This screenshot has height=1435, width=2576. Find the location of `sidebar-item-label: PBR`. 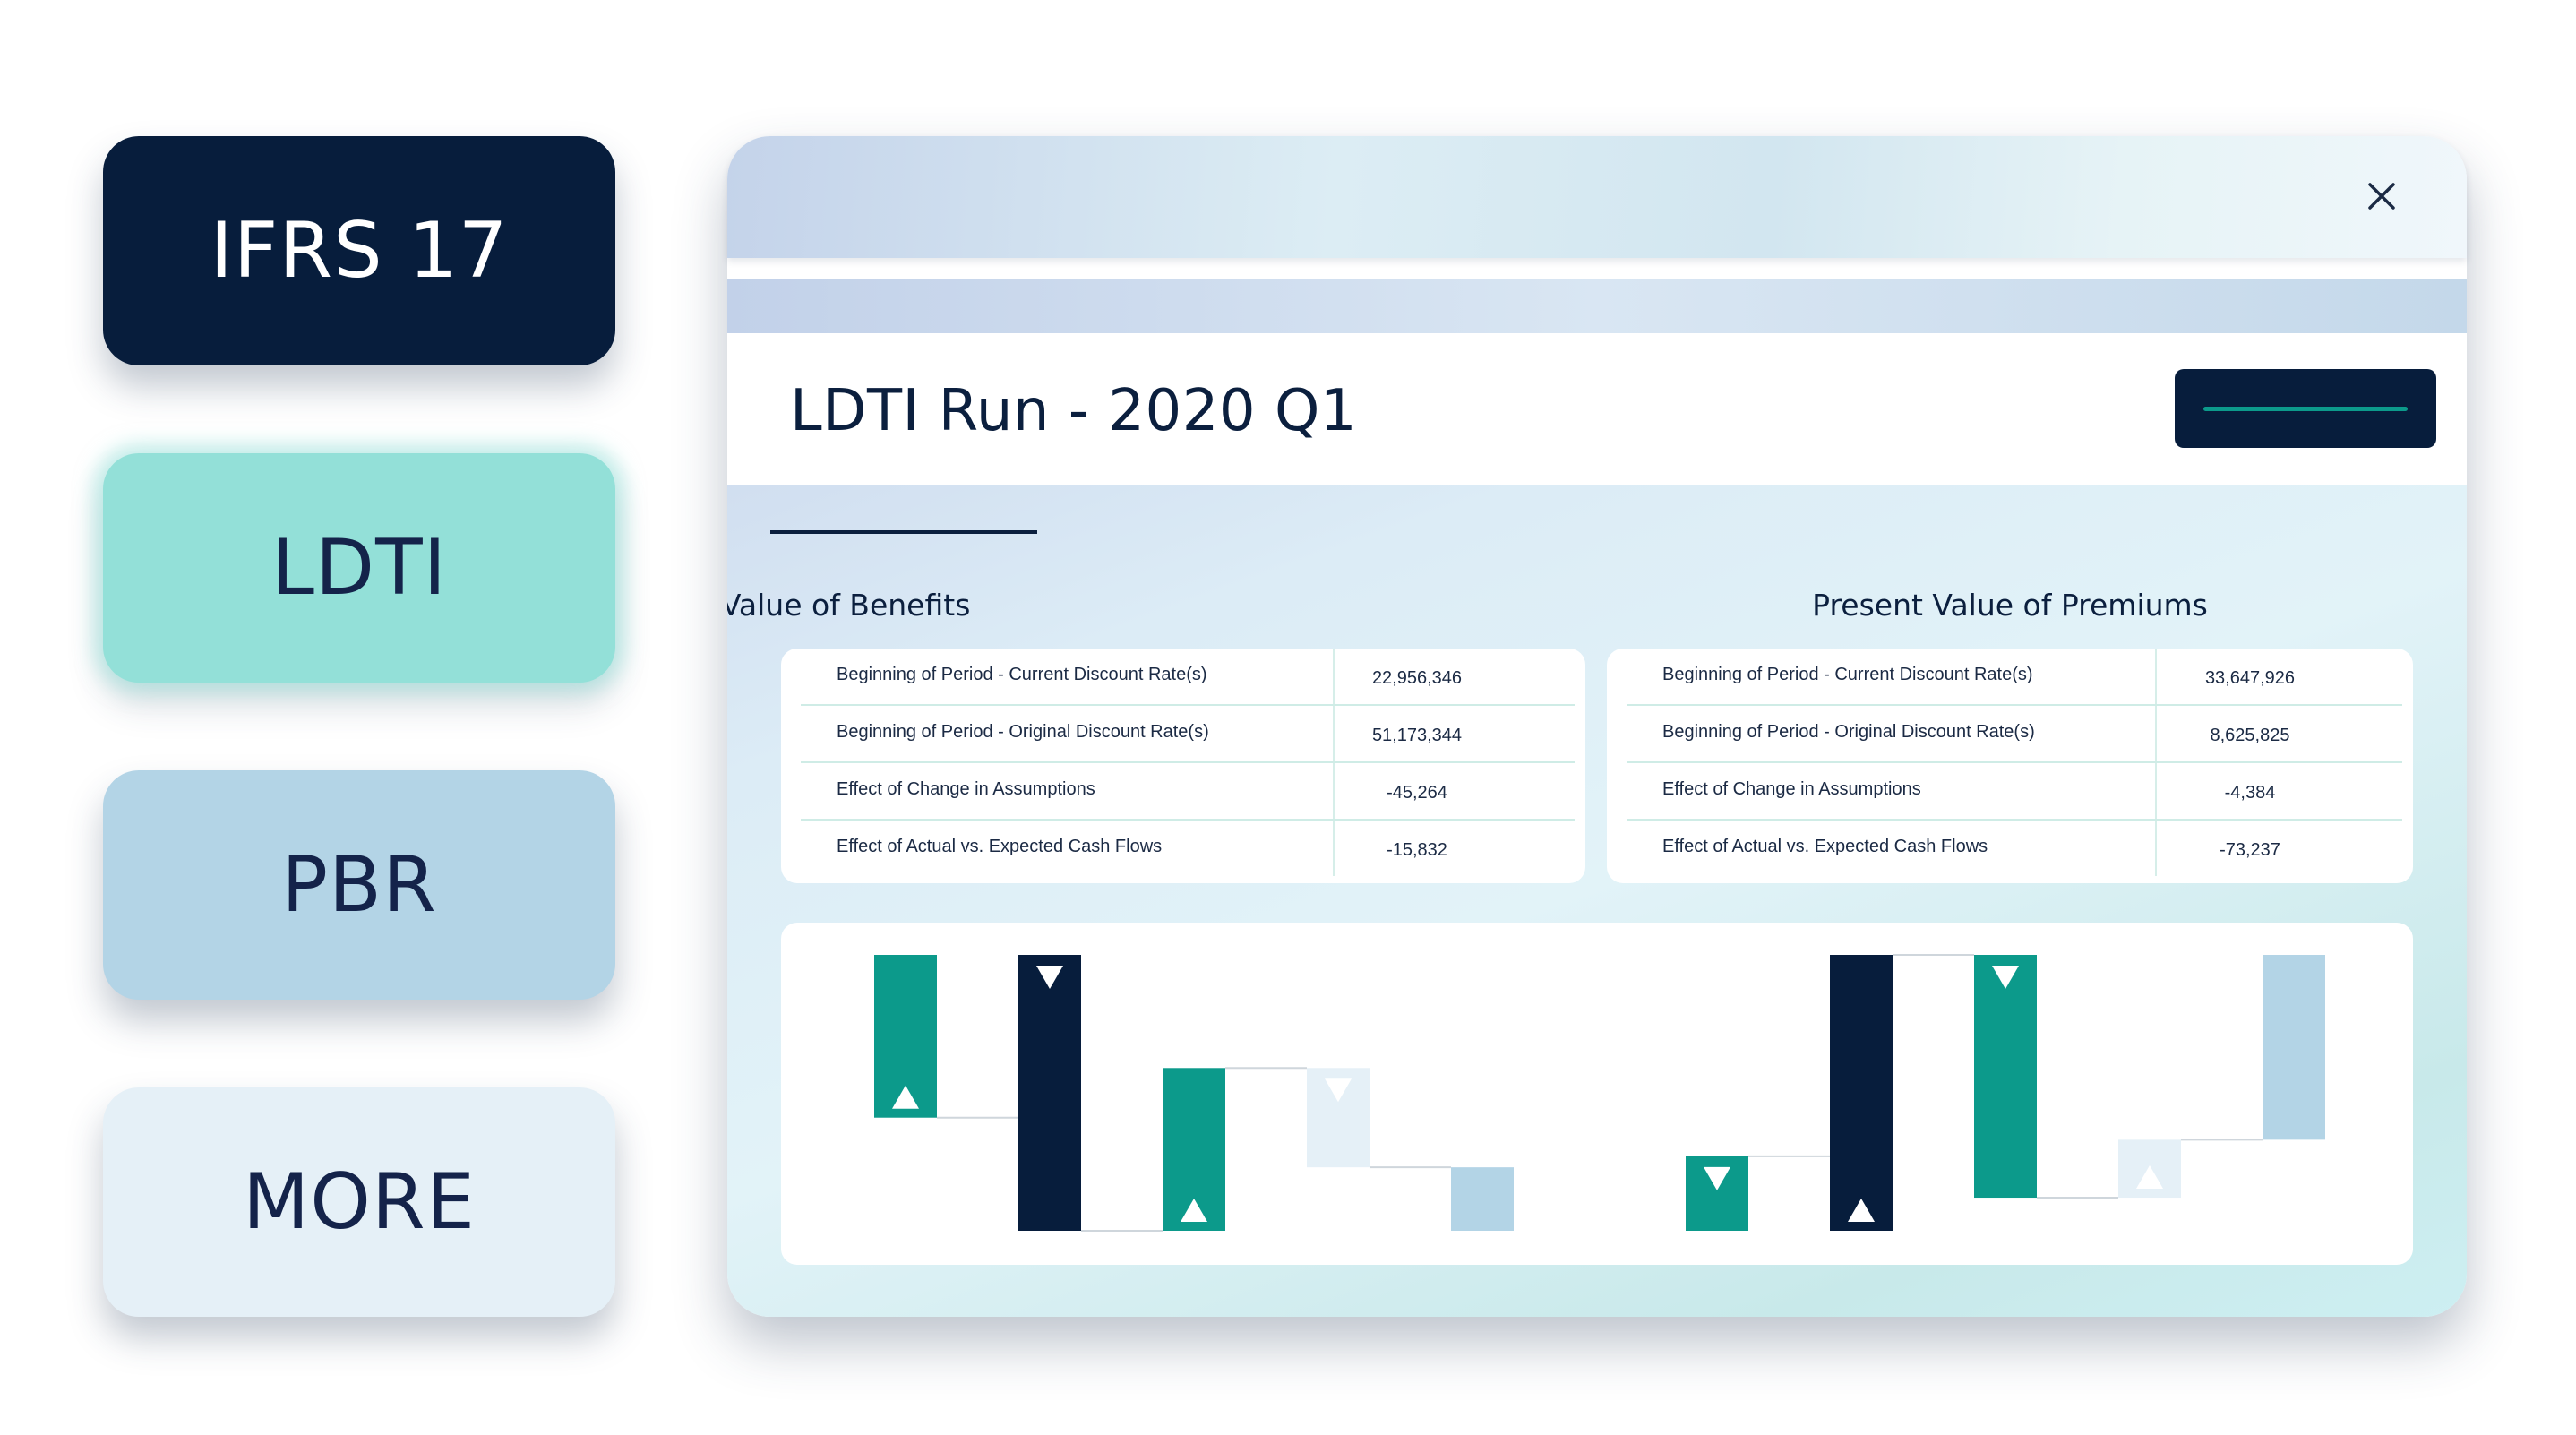

sidebar-item-label: PBR is located at coordinates (359, 885).